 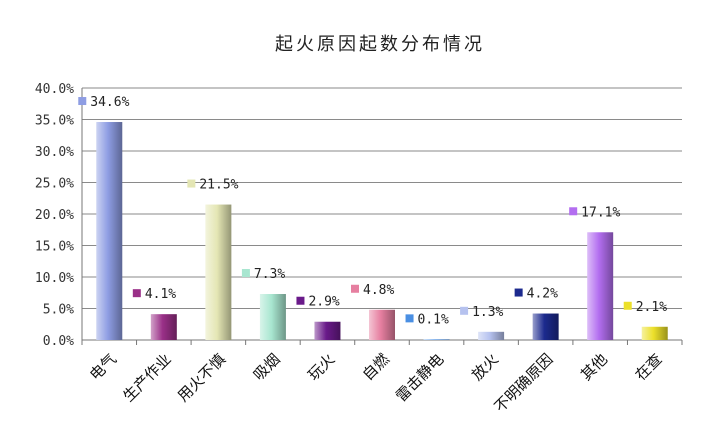 I want to click on data-label: 1.3%, so click(x=487, y=312).